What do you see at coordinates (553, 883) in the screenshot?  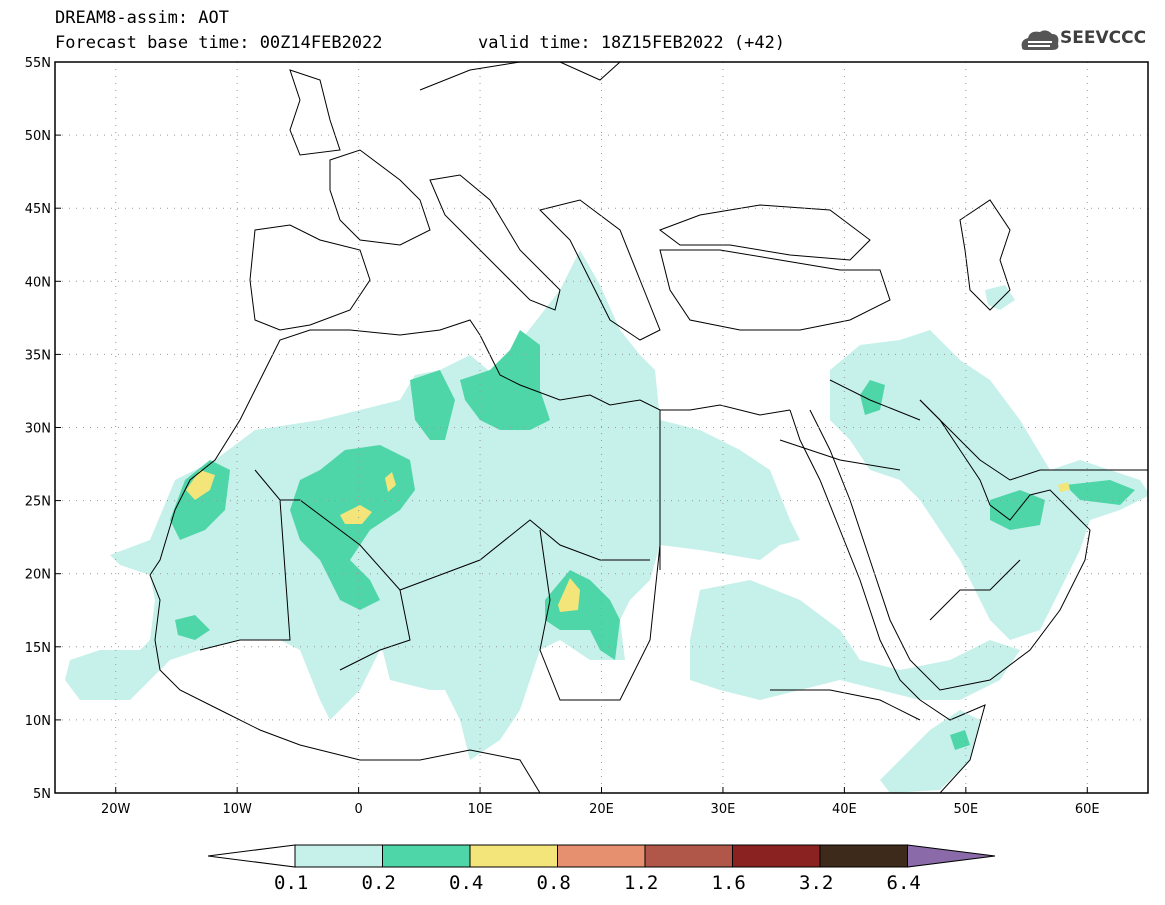 I see `colorbar-label: 0.8` at bounding box center [553, 883].